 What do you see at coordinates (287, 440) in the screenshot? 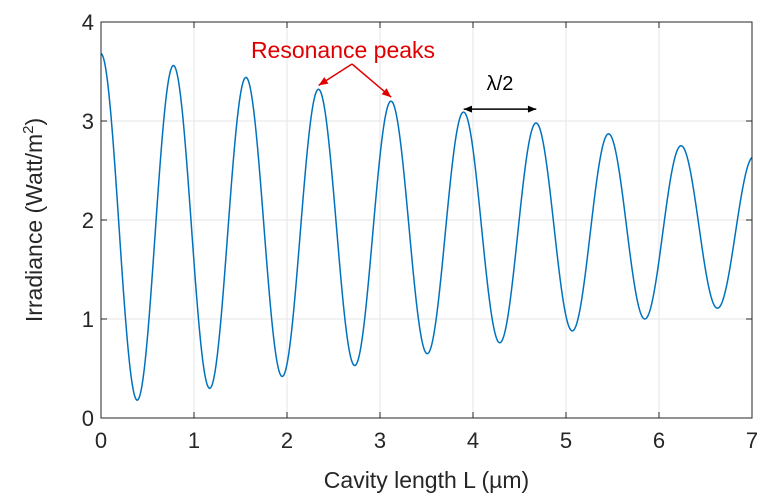
I see `x-tick-label: 2` at bounding box center [287, 440].